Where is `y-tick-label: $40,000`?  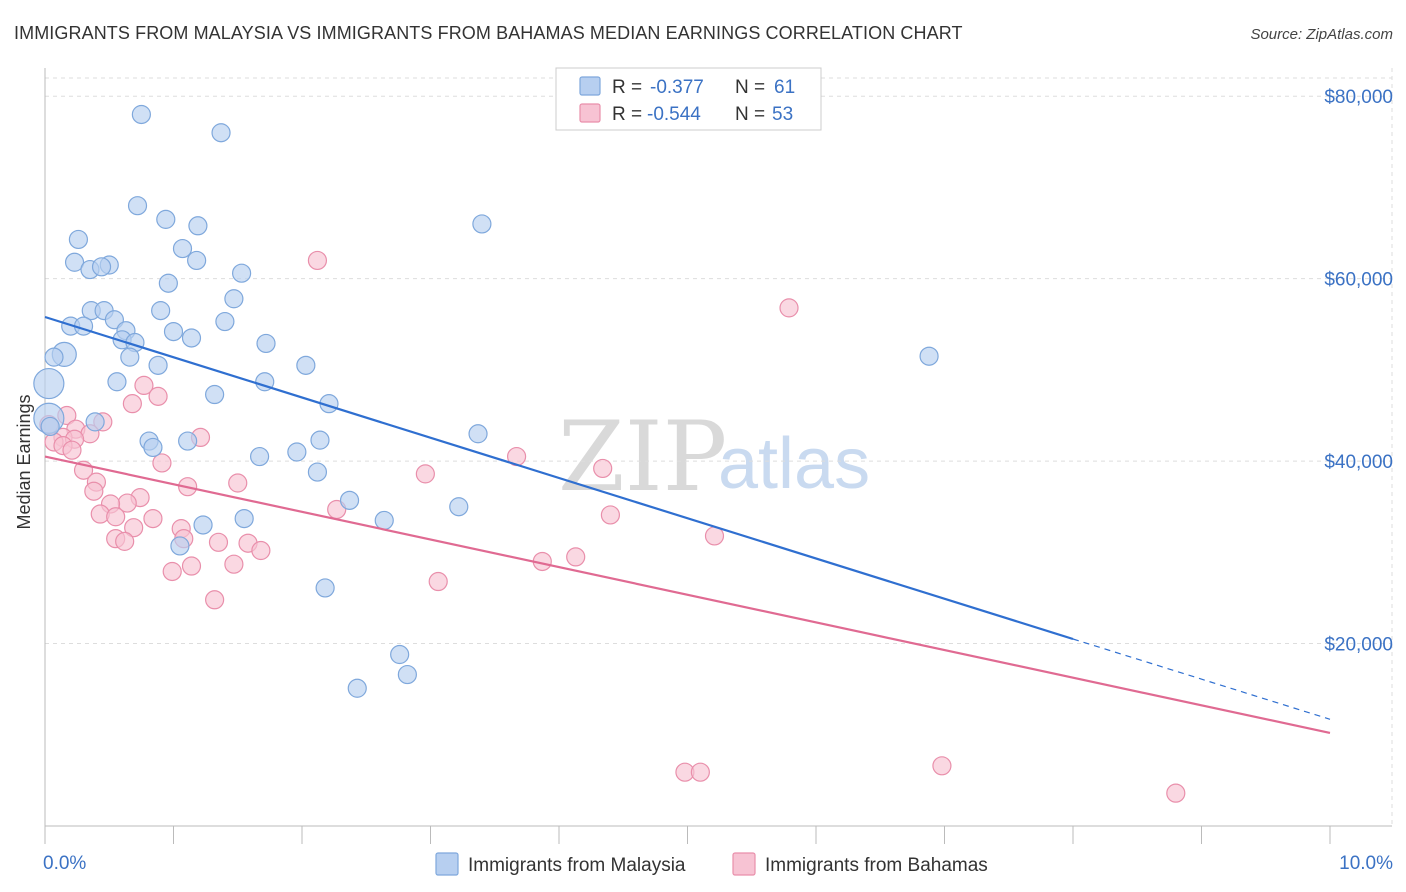 y-tick-label: $40,000 is located at coordinates (1358, 462).